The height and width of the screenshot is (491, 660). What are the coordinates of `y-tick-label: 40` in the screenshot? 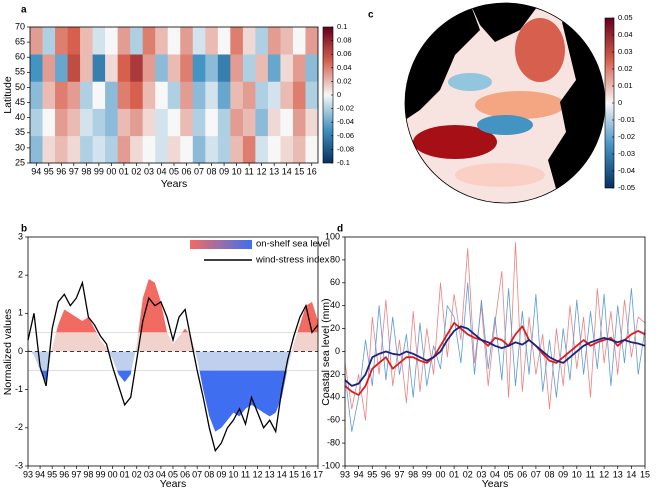 It's located at (20, 117).